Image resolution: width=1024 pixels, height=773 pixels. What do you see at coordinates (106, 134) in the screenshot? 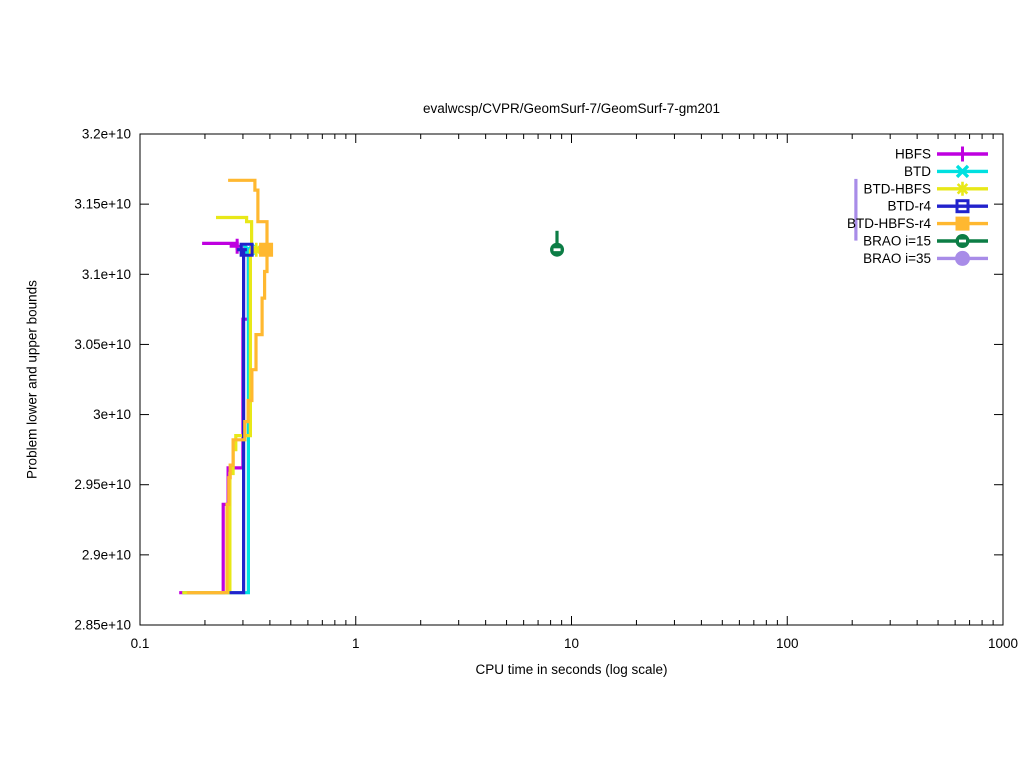
I see `y-tick-label: 3.2e+10` at bounding box center [106, 134].